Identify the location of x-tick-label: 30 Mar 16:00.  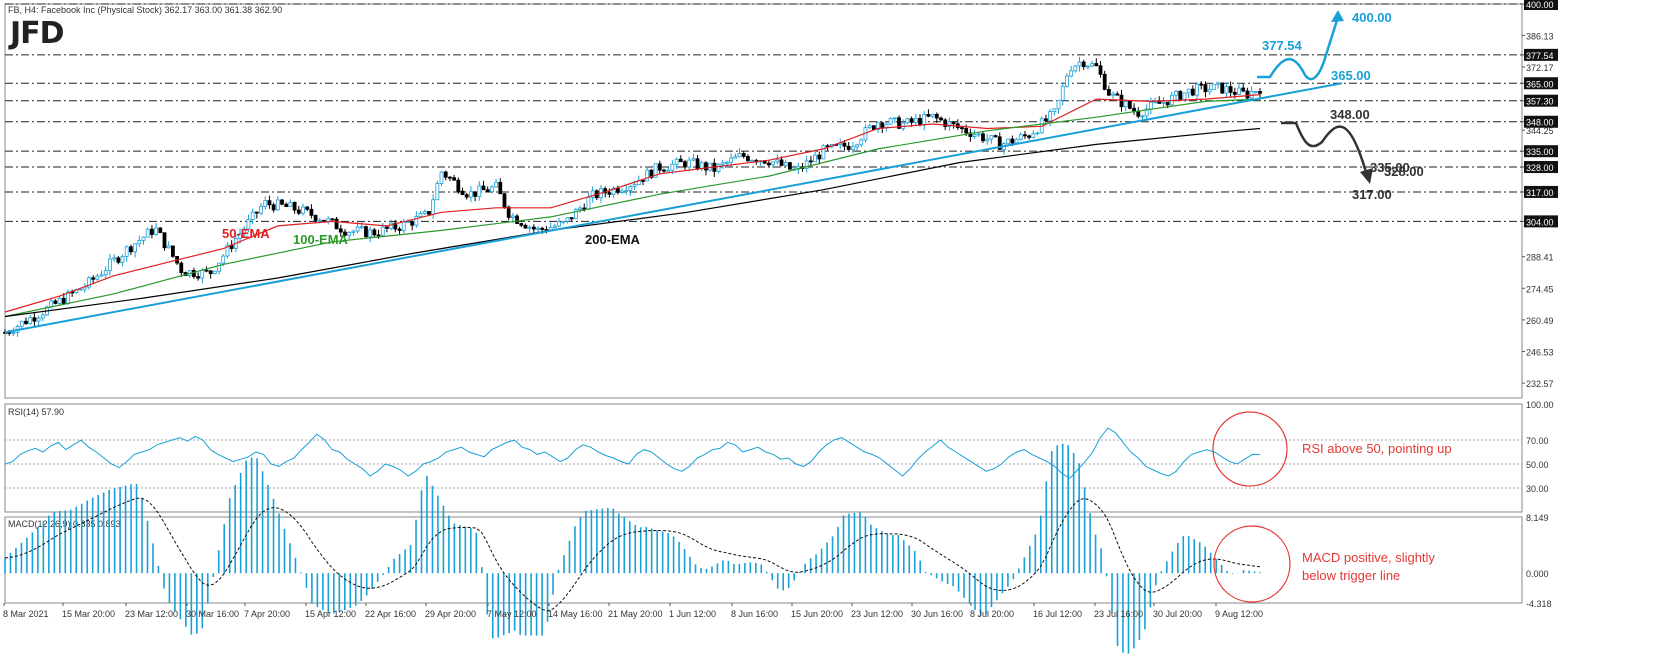
(212, 614).